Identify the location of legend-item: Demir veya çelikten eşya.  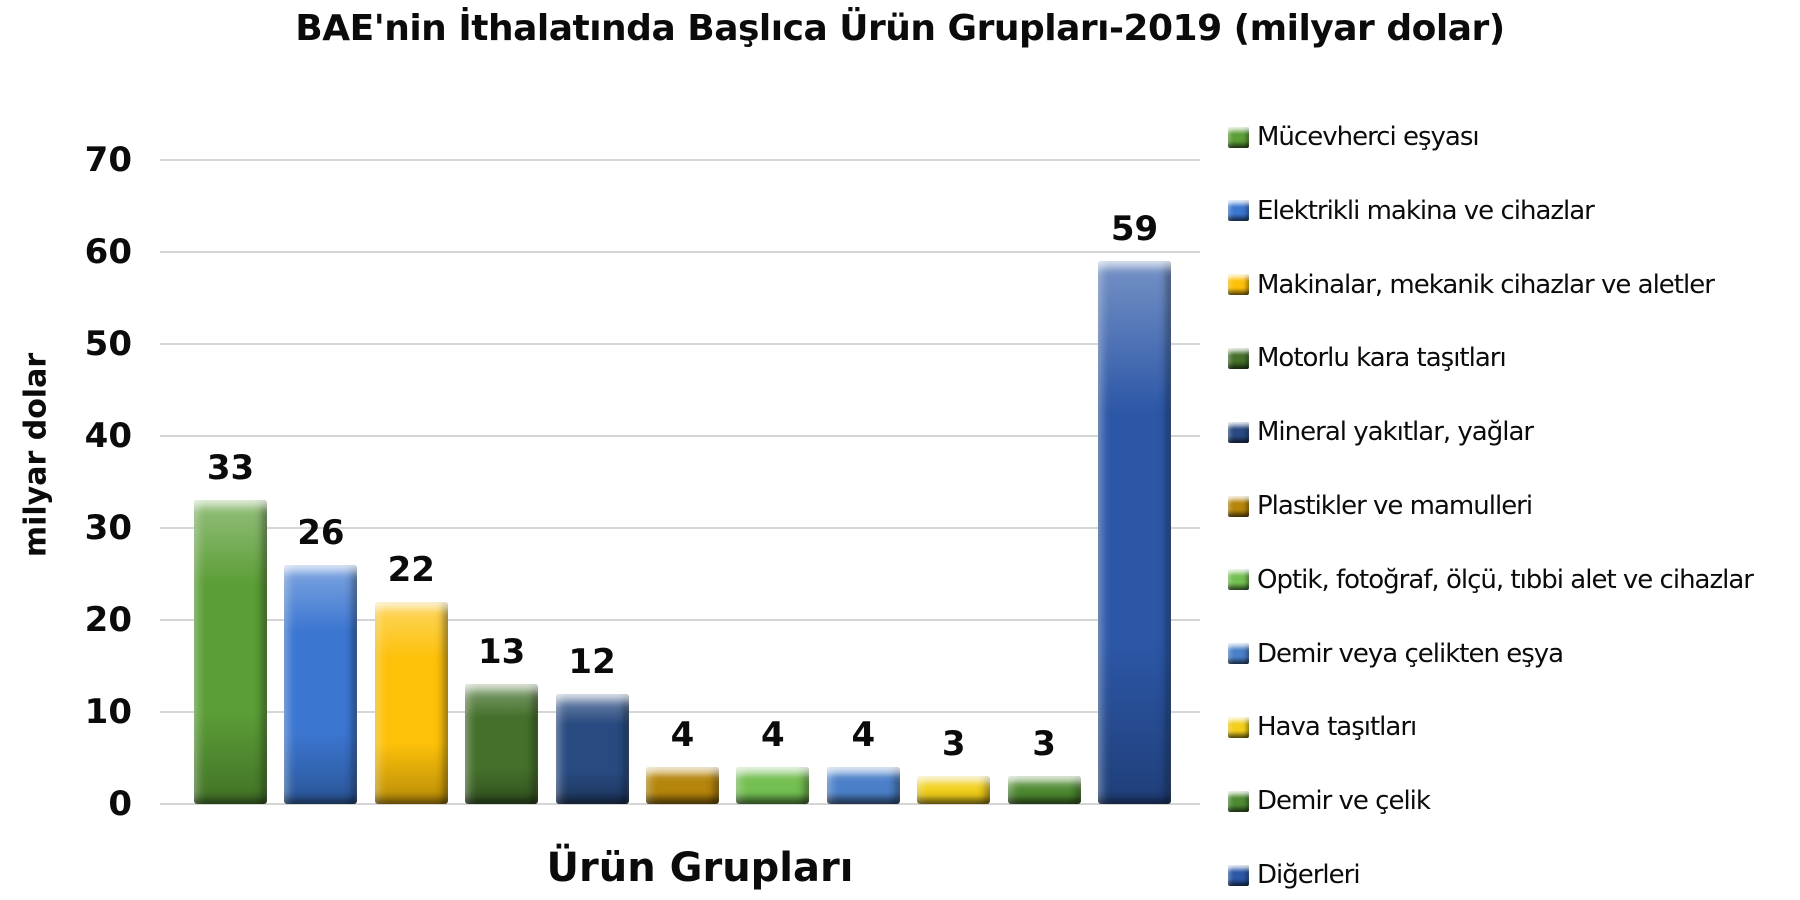
(1396, 654).